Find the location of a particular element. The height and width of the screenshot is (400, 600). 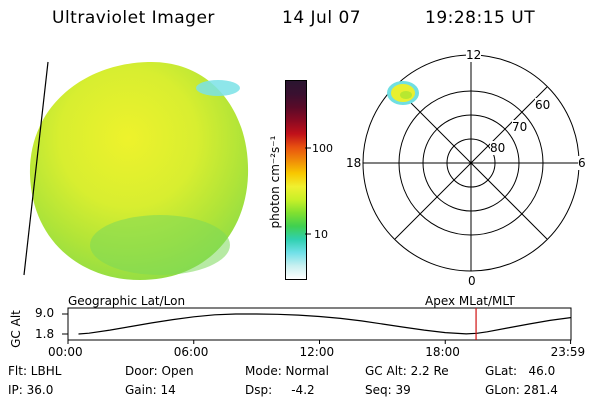

door-status: Door: Open is located at coordinates (159, 371).